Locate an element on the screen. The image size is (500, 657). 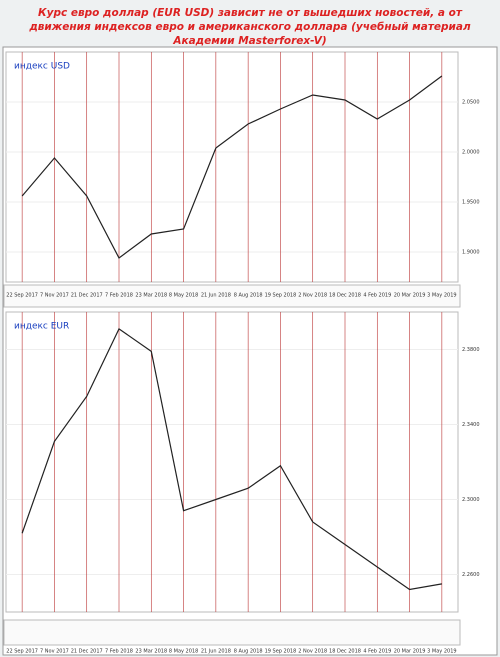
y-tick-label: 1.9000 is located at coordinates (471, 253).